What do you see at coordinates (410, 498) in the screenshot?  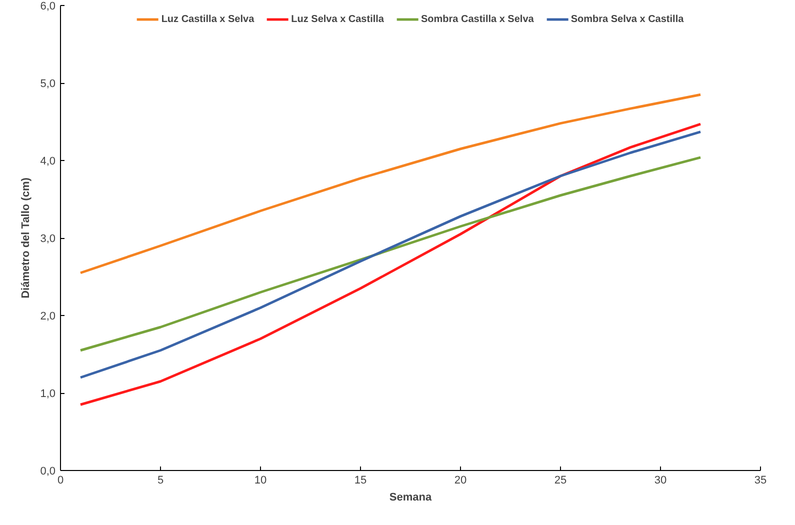 I see `x-axis-title: Semana` at bounding box center [410, 498].